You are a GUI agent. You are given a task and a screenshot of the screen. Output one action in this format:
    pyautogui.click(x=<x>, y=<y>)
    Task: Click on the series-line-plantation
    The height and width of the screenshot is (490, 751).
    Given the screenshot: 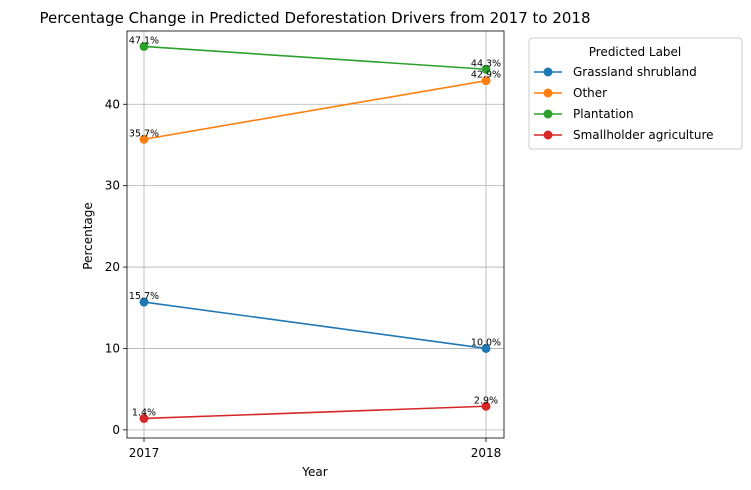 What is the action you would take?
    pyautogui.click(x=315, y=58)
    